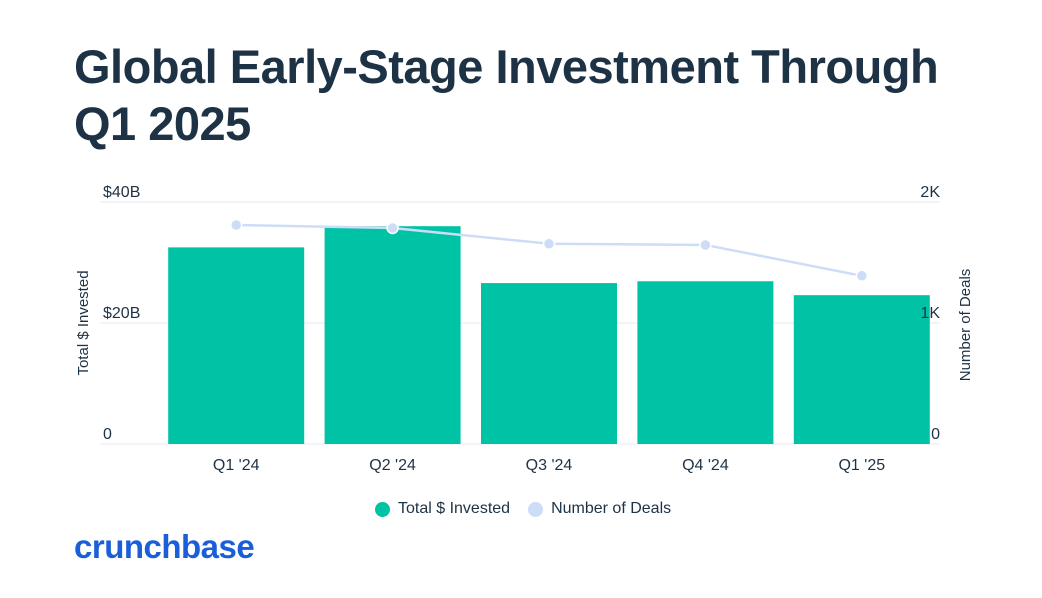  Describe the element at coordinates (107, 434) in the screenshot. I see `y-tick-label: 0` at that location.